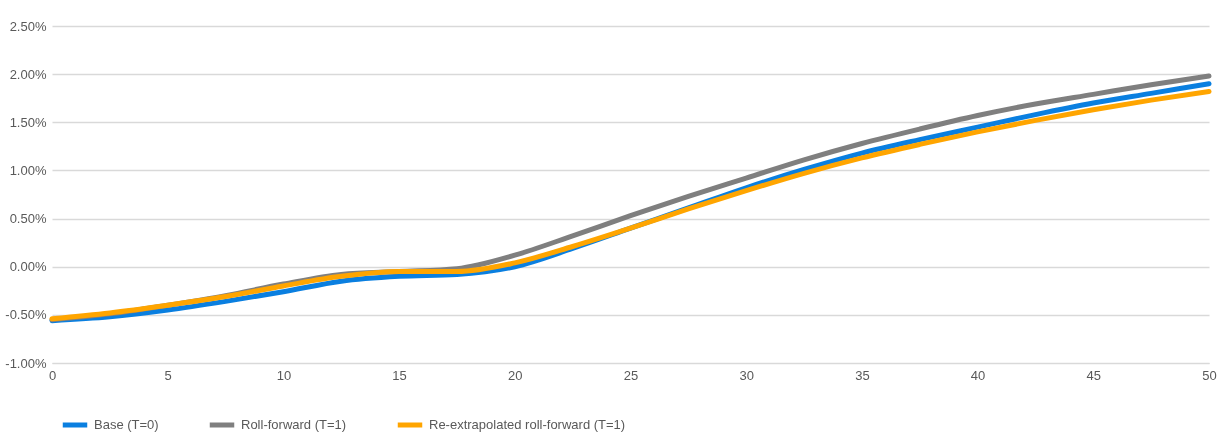 Image resolution: width=1228 pixels, height=448 pixels. Describe the element at coordinates (28, 74) in the screenshot. I see `y-tick-label: 2.00%` at that location.